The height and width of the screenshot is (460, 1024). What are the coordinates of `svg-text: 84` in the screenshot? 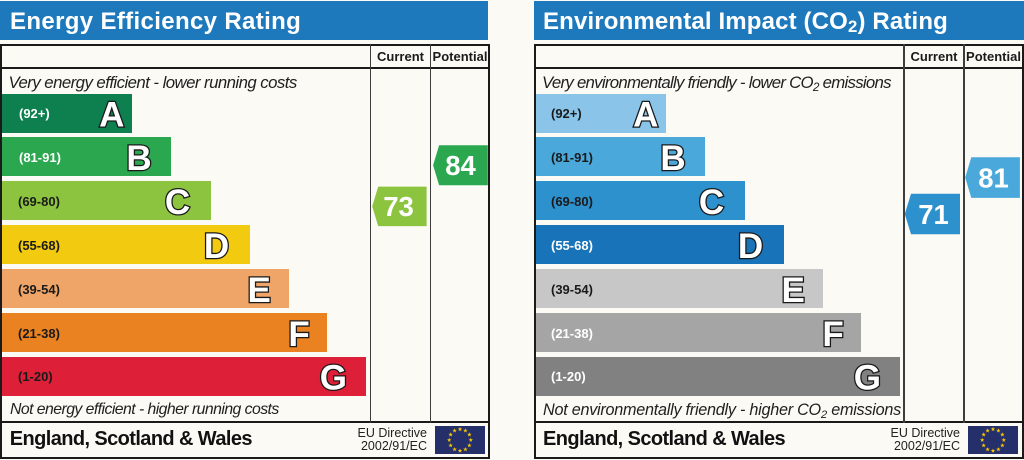 It's located at (460, 165).